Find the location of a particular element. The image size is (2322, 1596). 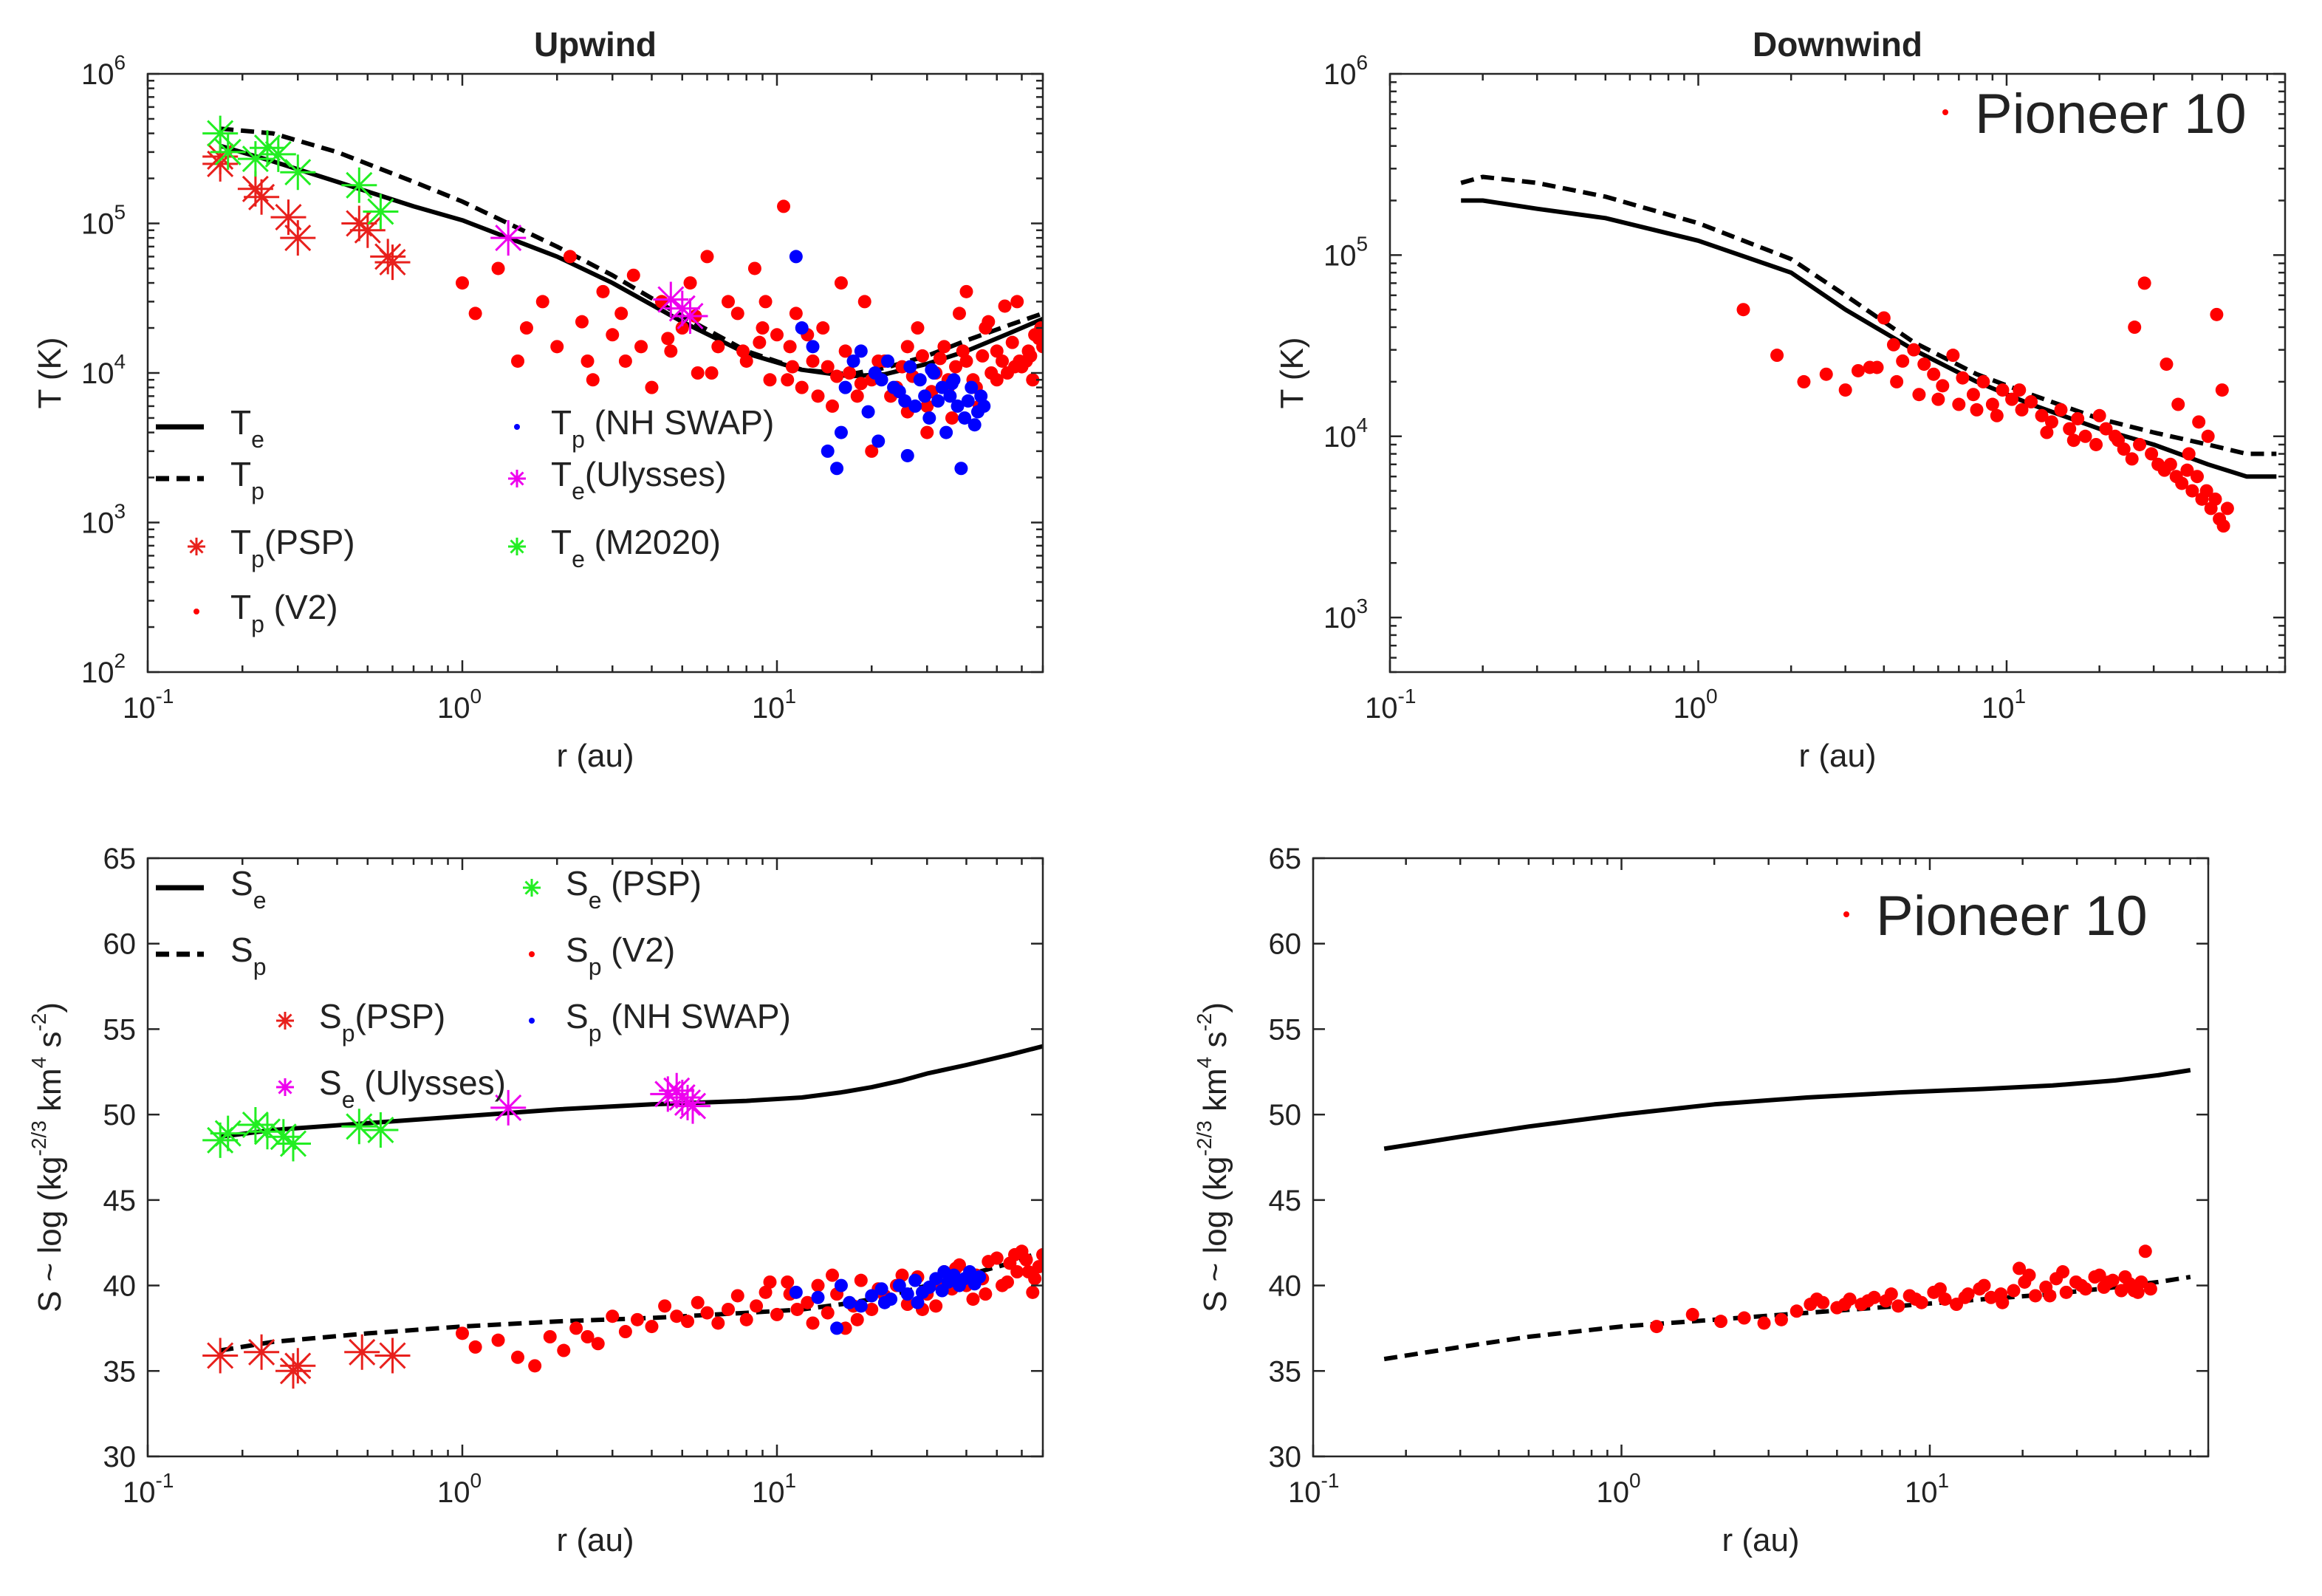

y-tick-label: 40 is located at coordinates (1286, 1286).